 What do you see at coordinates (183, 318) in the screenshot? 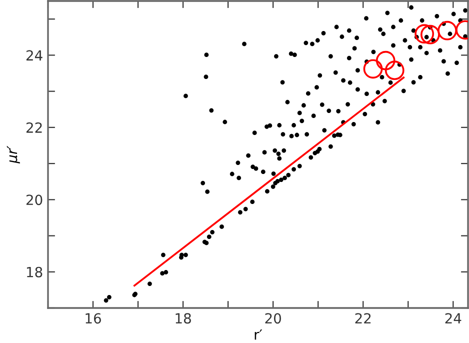
I see `x-tick-label: 18` at bounding box center [183, 318].